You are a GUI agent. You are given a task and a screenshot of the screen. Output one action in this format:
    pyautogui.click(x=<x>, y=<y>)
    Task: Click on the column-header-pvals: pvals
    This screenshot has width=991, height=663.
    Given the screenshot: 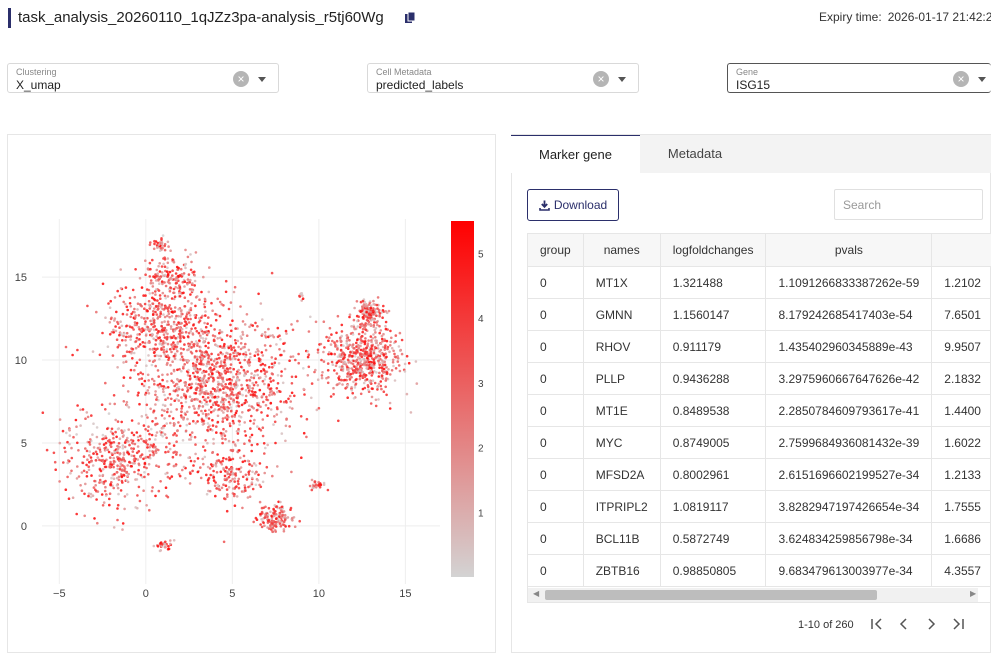 What is the action you would take?
    pyautogui.click(x=849, y=250)
    